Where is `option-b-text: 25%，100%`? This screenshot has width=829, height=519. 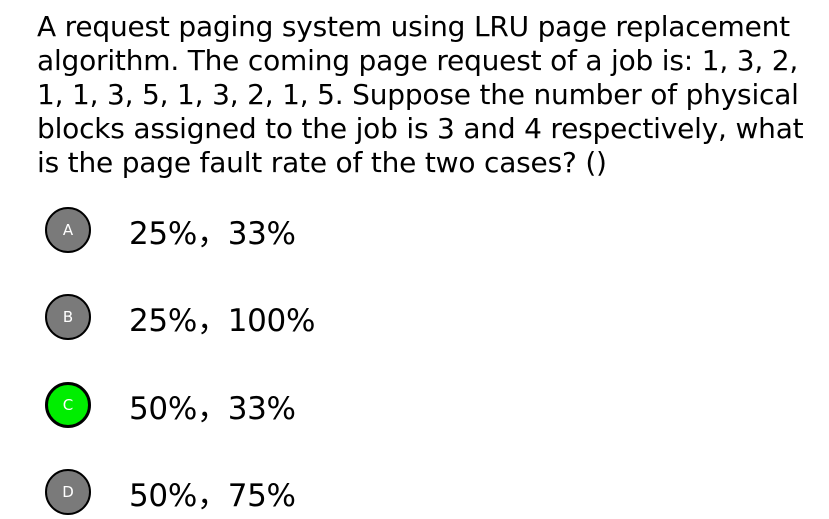 option-b-text: 25%，100% is located at coordinates (222, 320).